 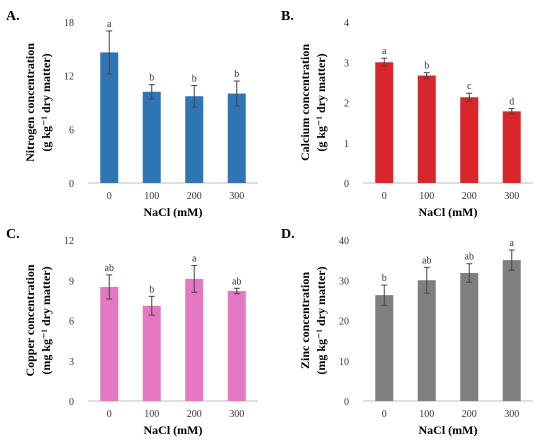 What do you see at coordinates (346, 144) in the screenshot?
I see `y-tick-label: 1` at bounding box center [346, 144].